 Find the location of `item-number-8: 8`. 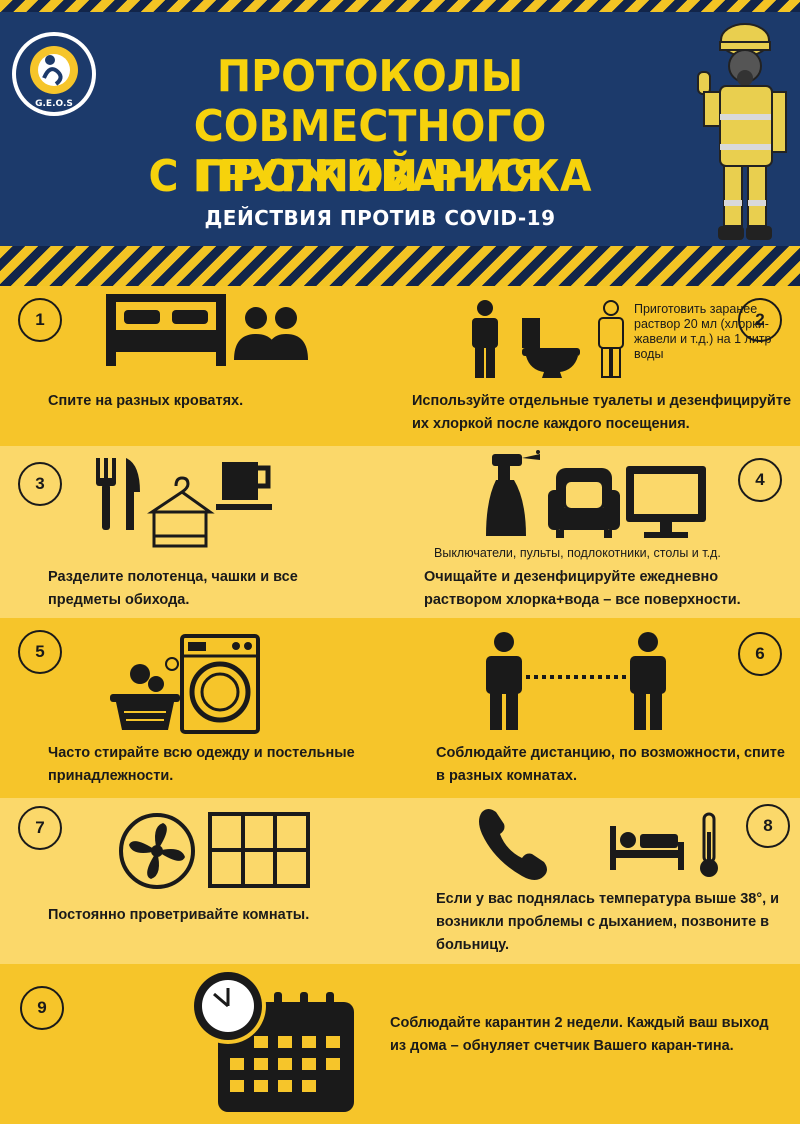

item-number-8: 8 is located at coordinates (768, 826).